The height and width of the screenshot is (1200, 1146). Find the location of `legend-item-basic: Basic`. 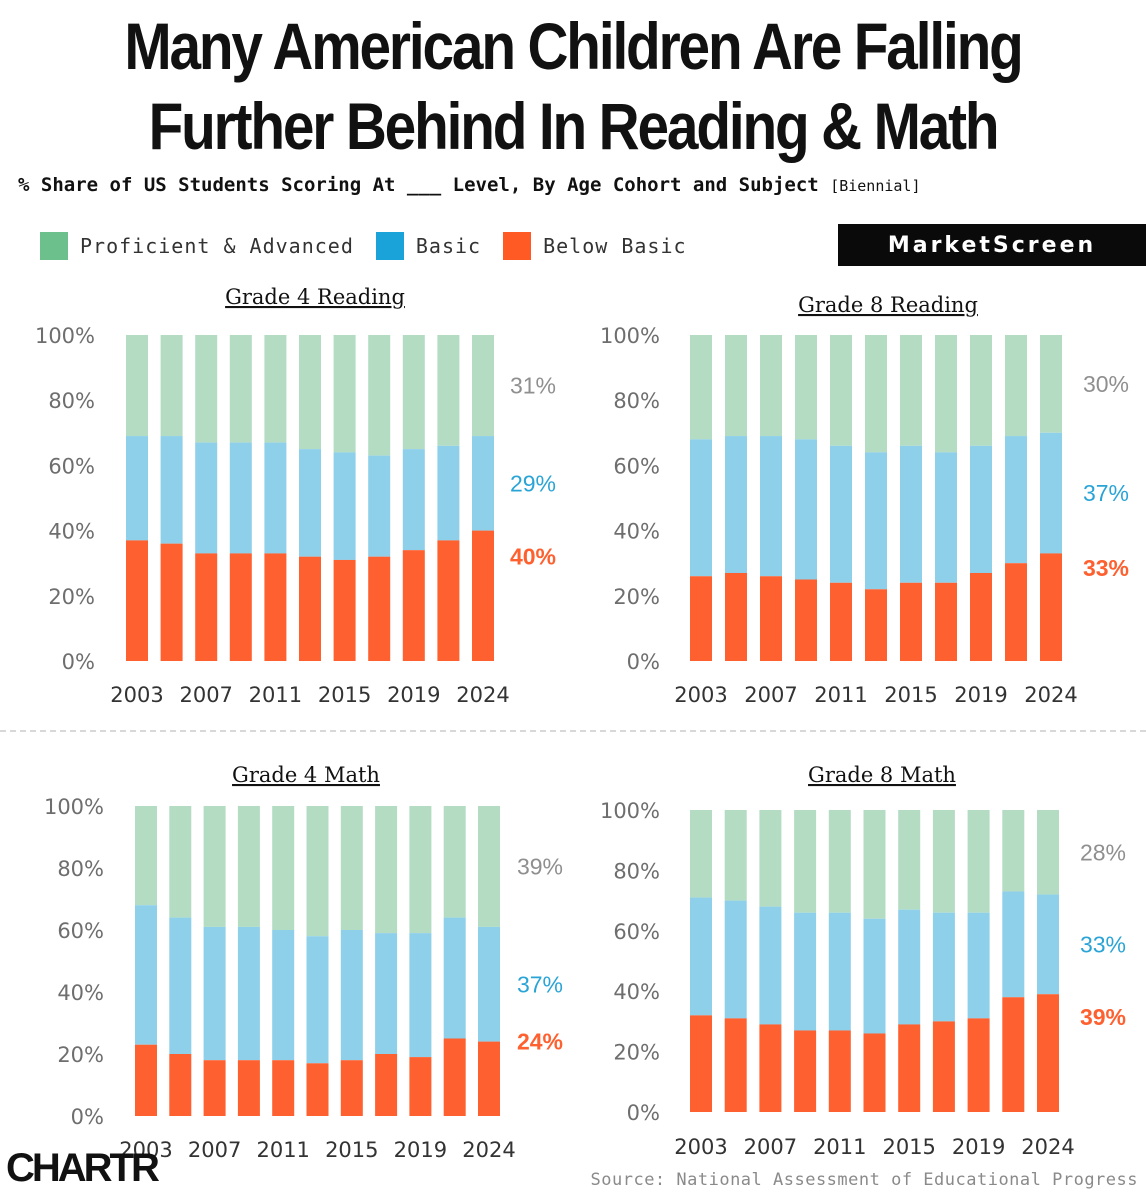

legend-item-basic: Basic is located at coordinates (428, 246).